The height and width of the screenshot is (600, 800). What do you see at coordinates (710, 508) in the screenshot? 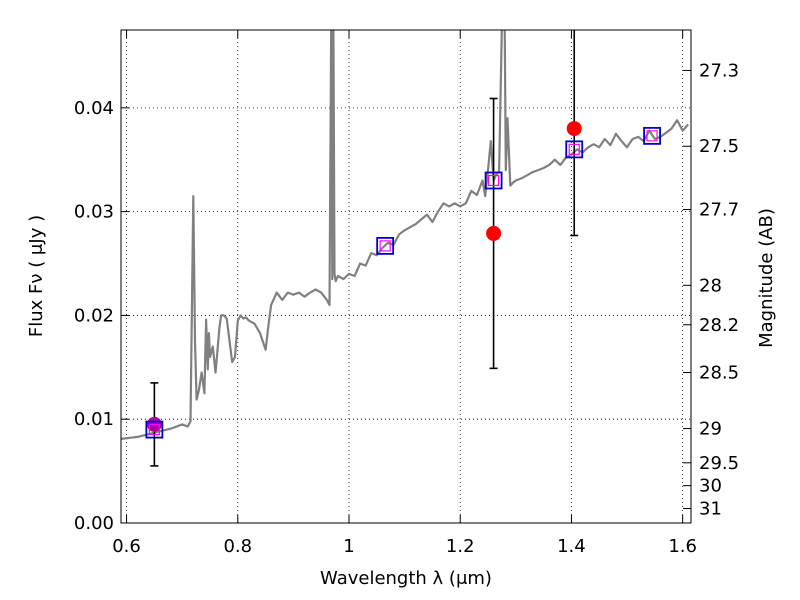
I see `right-tick-label: 31` at bounding box center [710, 508].